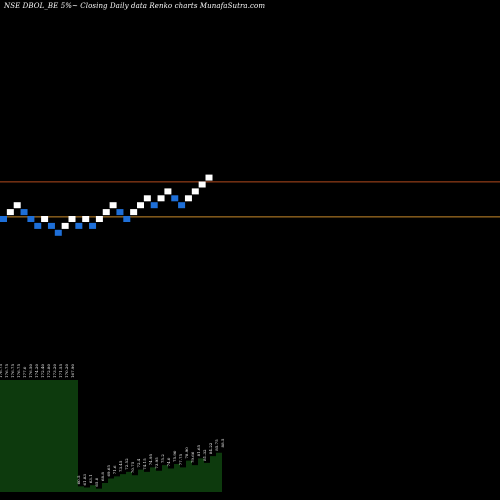  Describe the element at coordinates (180, 459) in the screenshot. I see `volume-label: 77.75` at that location.